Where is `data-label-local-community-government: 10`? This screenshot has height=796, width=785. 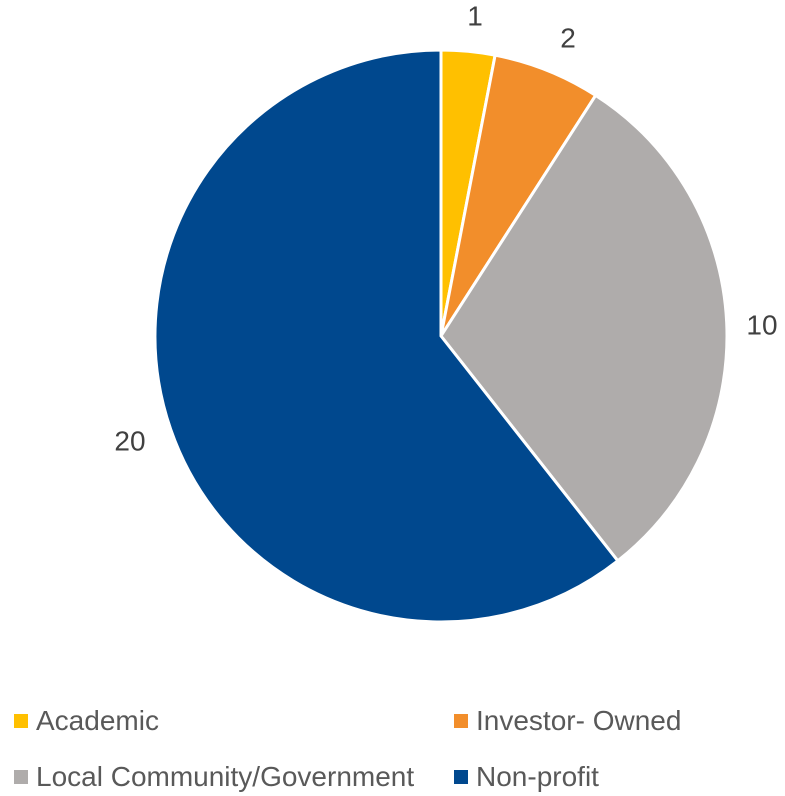
data-label-local-community-government: 10 is located at coordinates (761, 324).